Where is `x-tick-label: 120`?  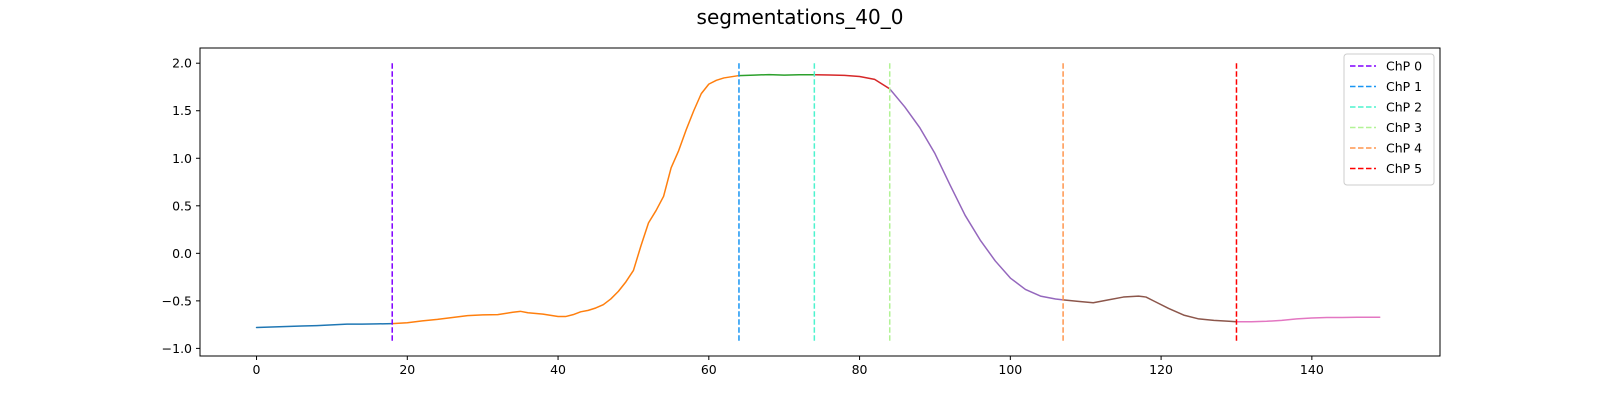 x-tick-label: 120 is located at coordinates (1161, 369).